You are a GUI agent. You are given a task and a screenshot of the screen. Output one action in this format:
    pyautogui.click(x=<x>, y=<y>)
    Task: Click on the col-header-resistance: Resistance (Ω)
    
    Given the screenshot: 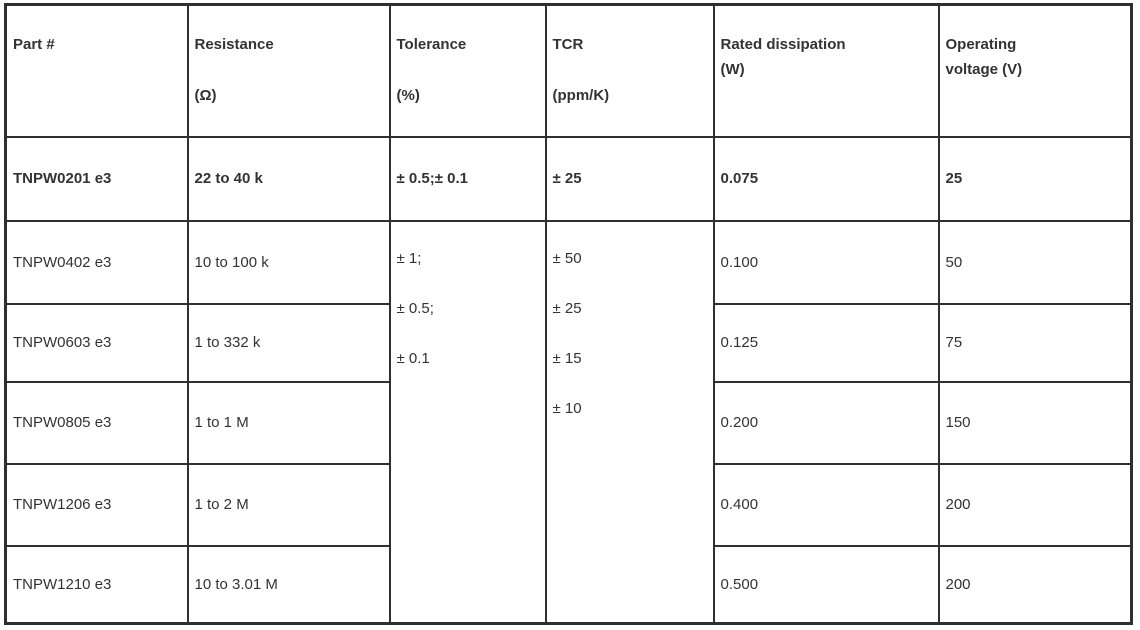 What is the action you would take?
    pyautogui.click(x=288, y=70)
    